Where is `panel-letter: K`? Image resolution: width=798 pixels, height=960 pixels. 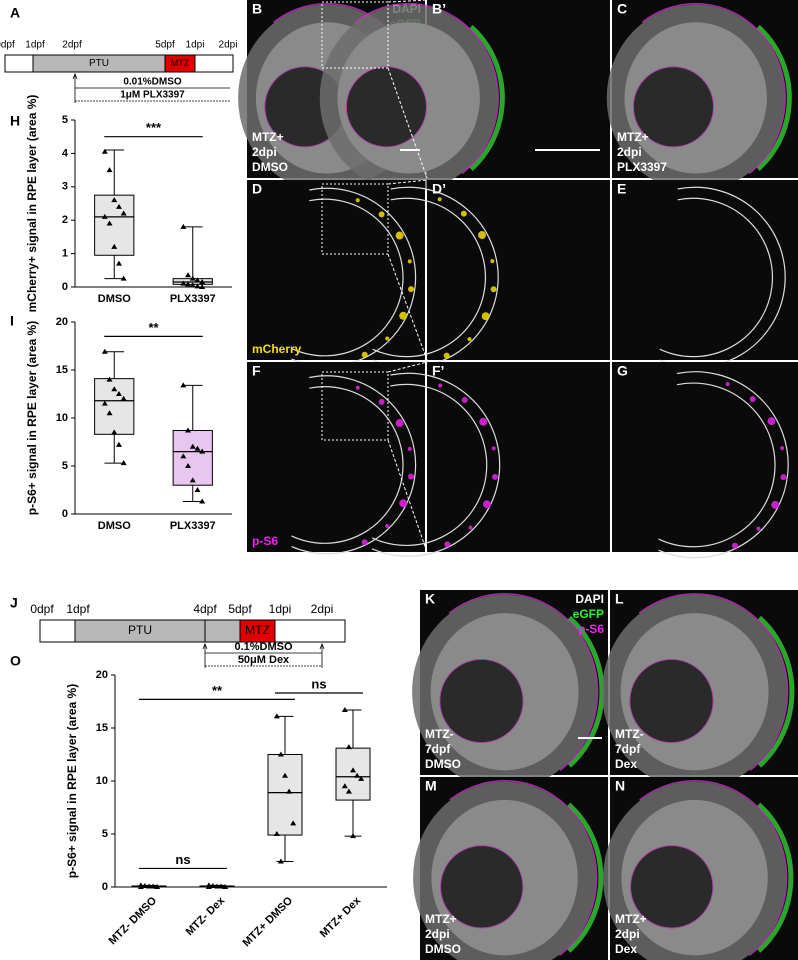 panel-letter: K is located at coordinates (430, 599).